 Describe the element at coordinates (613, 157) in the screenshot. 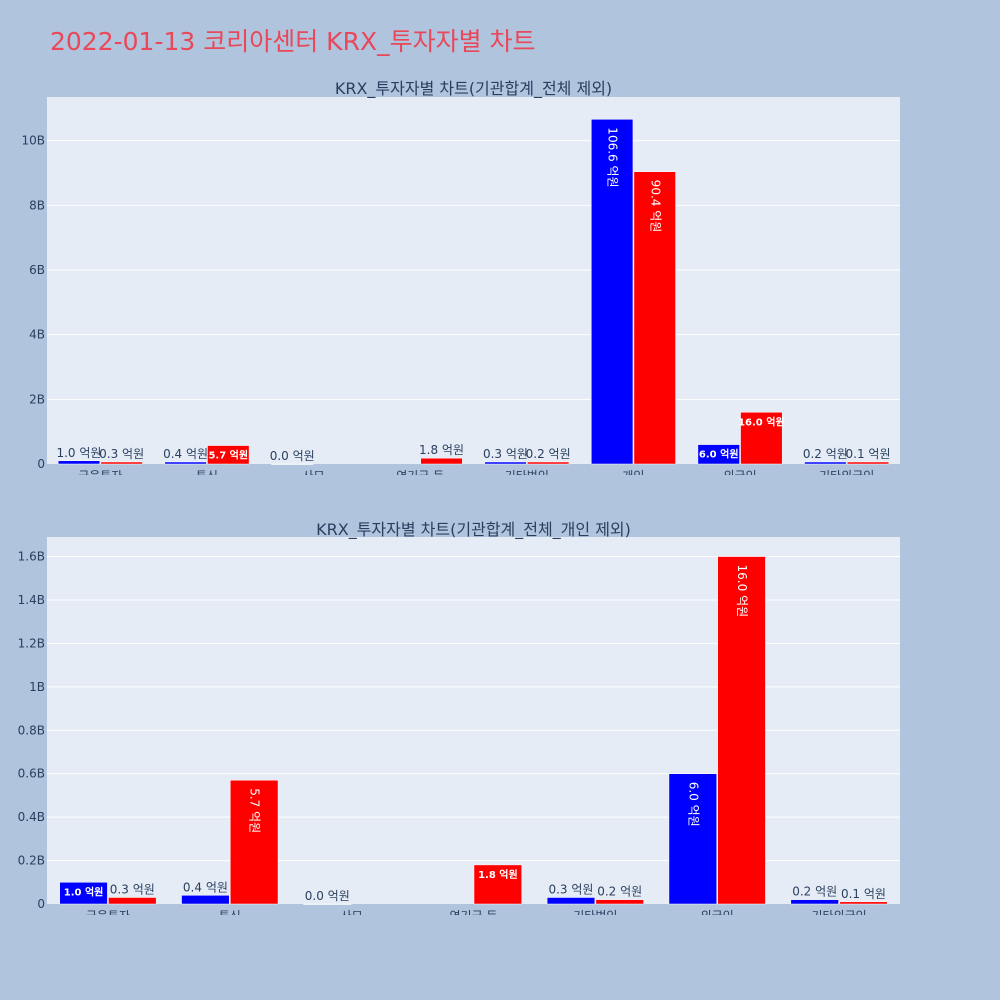

I see `data-label: 106.6 억원` at that location.